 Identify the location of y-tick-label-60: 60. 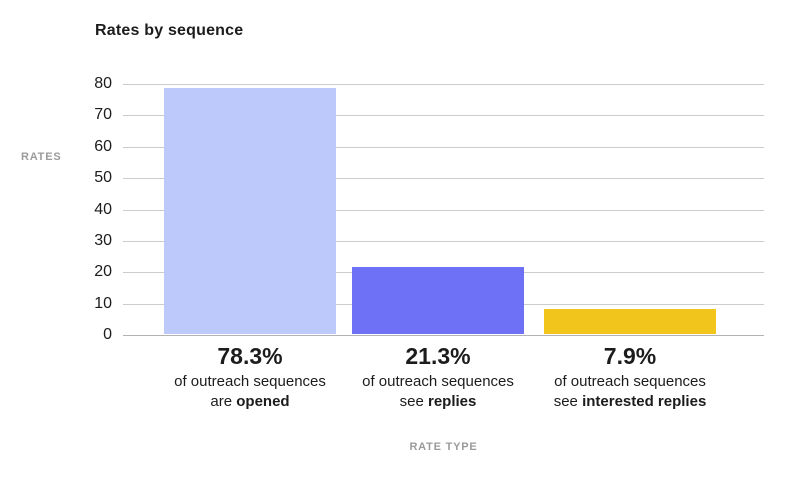
(103, 146).